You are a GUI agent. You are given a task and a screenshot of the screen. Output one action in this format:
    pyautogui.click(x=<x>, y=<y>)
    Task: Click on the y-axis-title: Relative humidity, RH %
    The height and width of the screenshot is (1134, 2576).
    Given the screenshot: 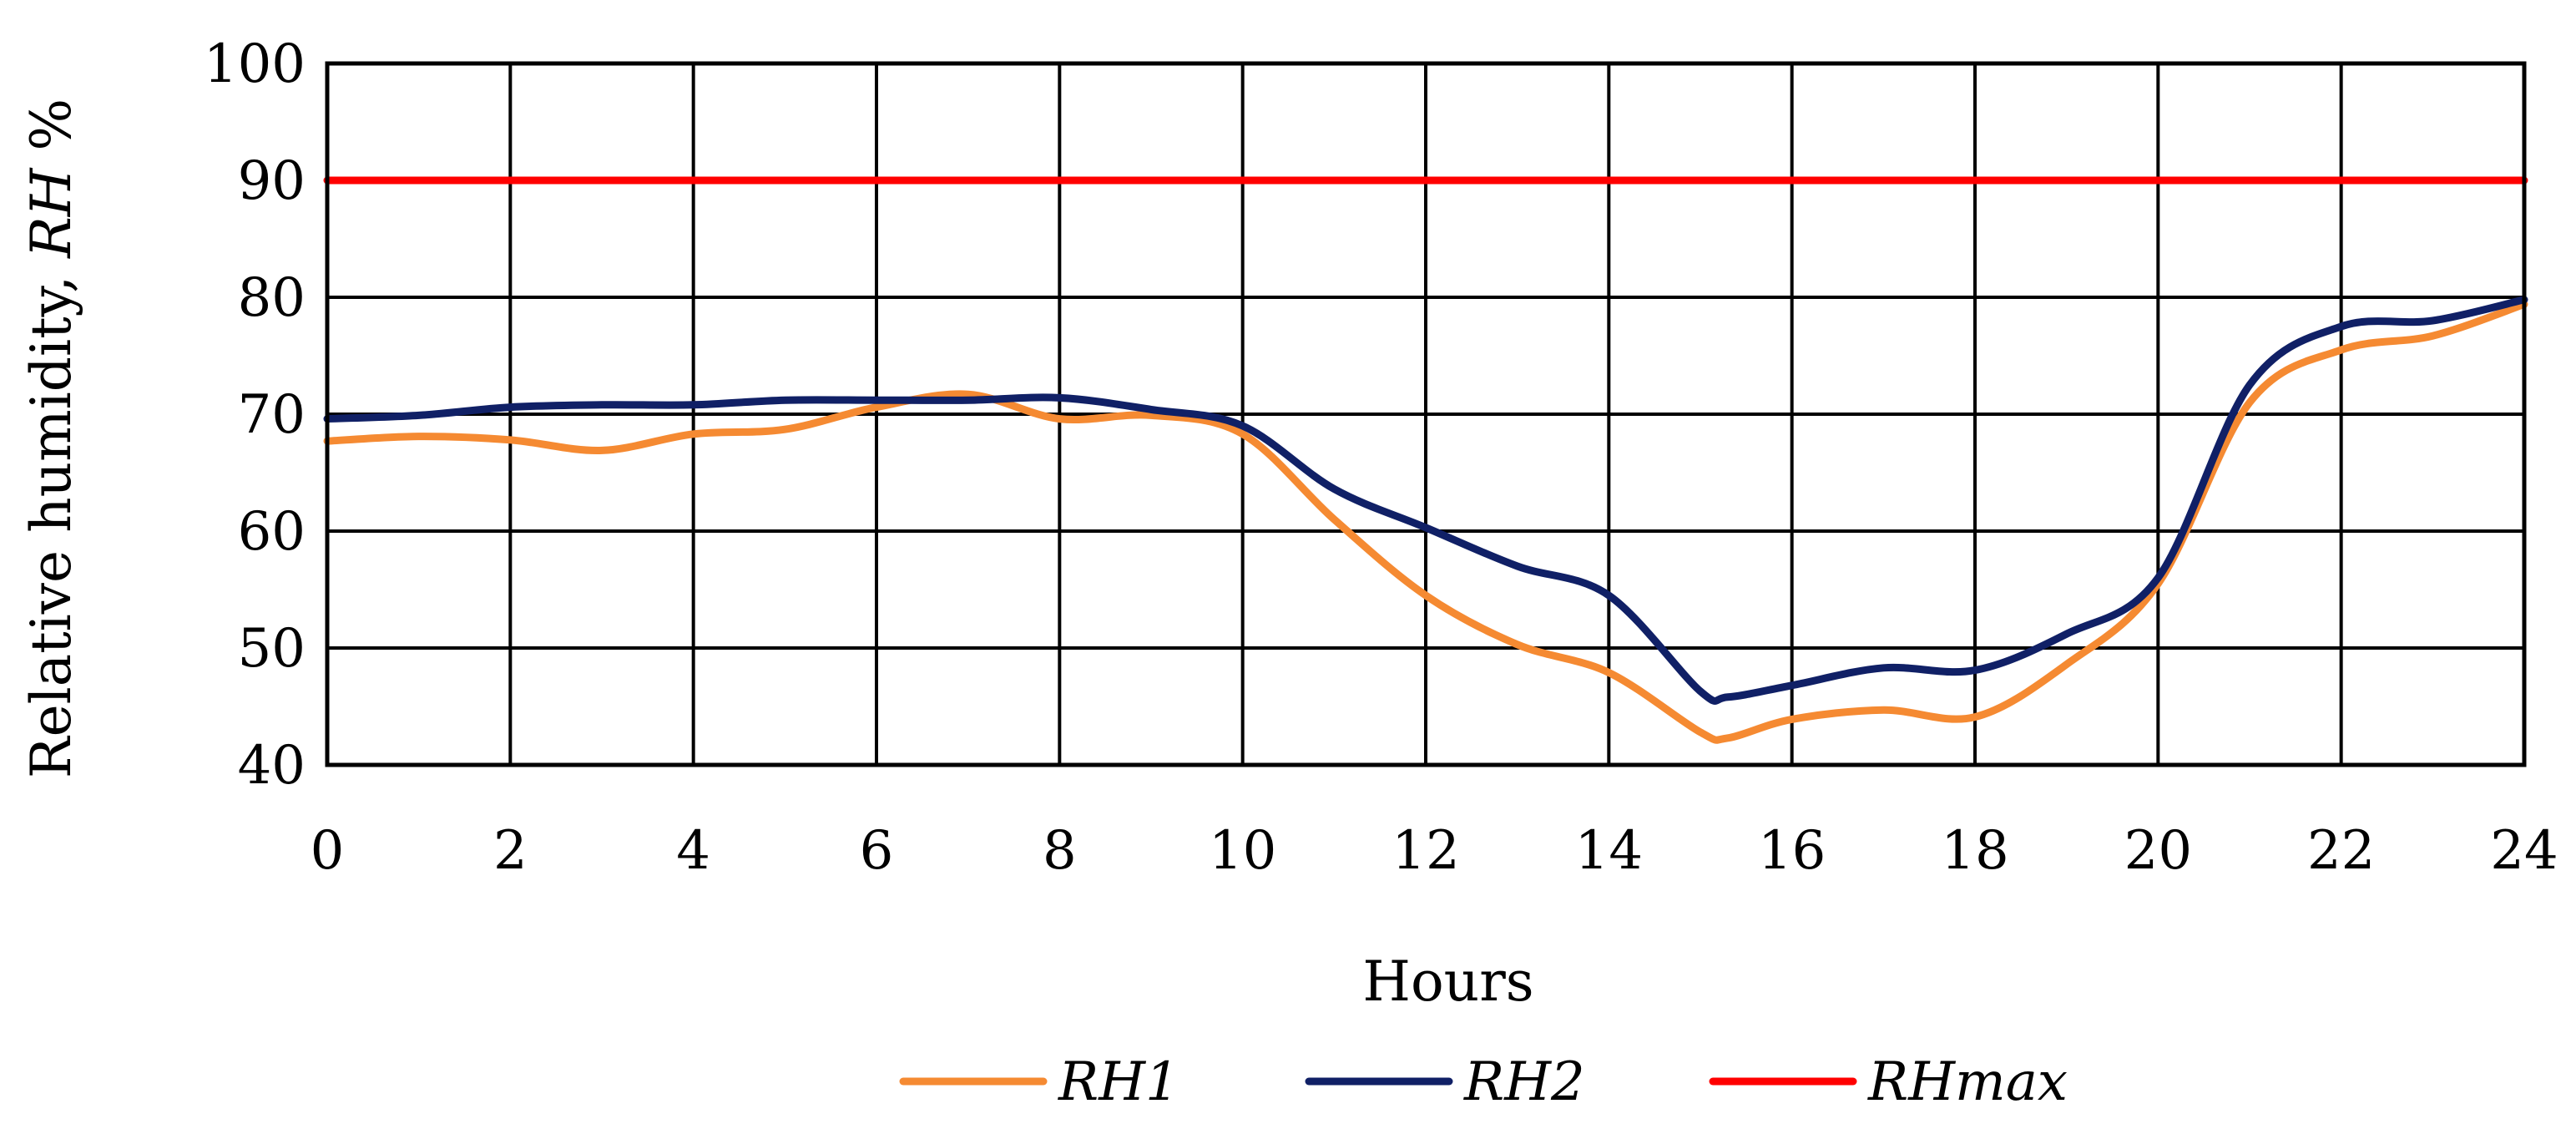 What is the action you would take?
    pyautogui.click(x=51, y=439)
    